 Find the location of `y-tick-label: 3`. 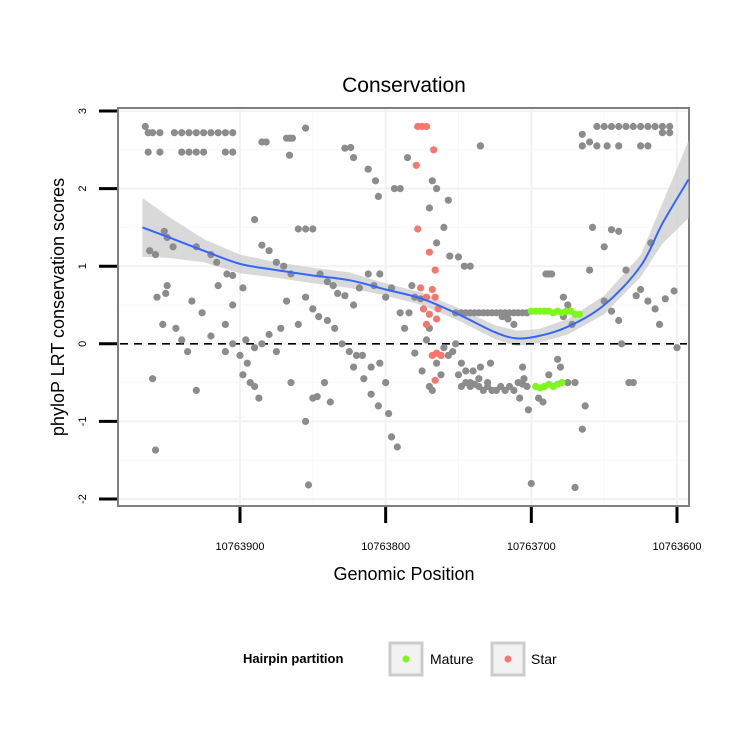

y-tick-label: 3 is located at coordinates (83, 111).